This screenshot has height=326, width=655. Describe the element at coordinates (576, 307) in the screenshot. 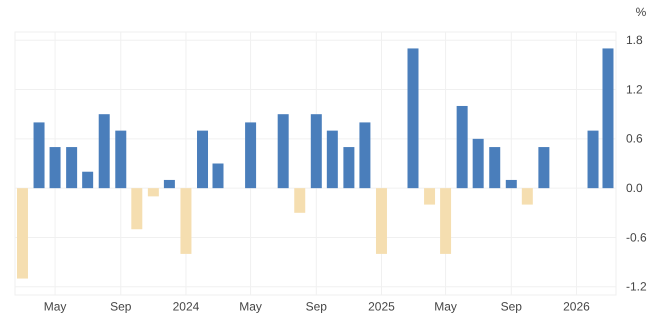

I see `x-tick-label: 2026` at that location.